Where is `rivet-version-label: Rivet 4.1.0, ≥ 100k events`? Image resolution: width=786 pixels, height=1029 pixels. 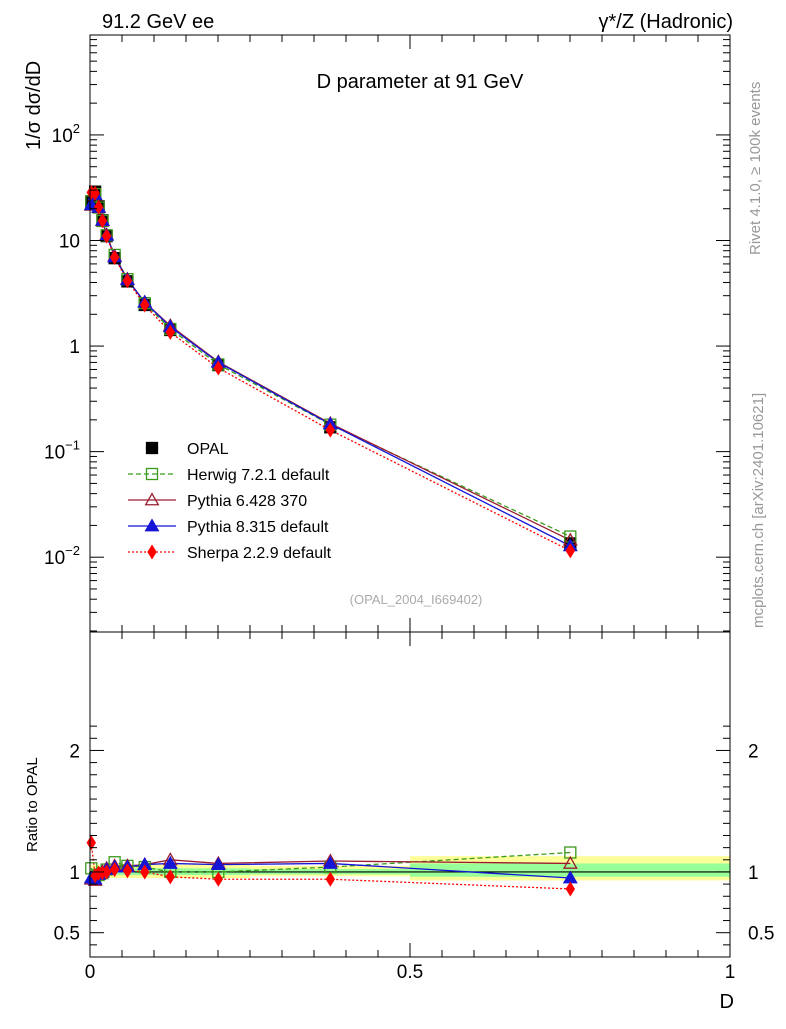
rivet-version-label: Rivet 4.1.0, ≥ 100k events is located at coordinates (755, 168).